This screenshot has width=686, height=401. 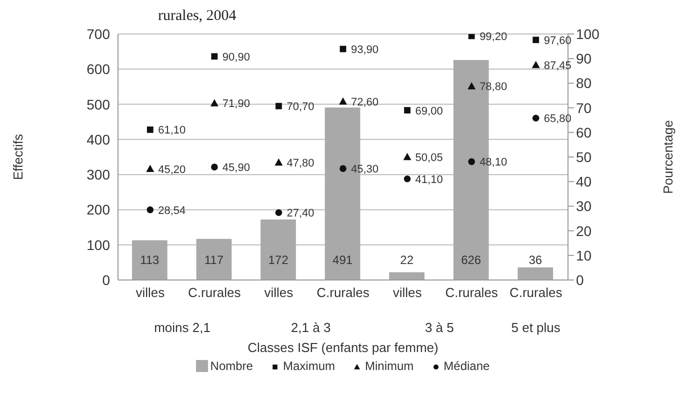 What do you see at coordinates (343, 347) in the screenshot?
I see `x-axis-title: Classes ISF (enfants par femme)` at bounding box center [343, 347].